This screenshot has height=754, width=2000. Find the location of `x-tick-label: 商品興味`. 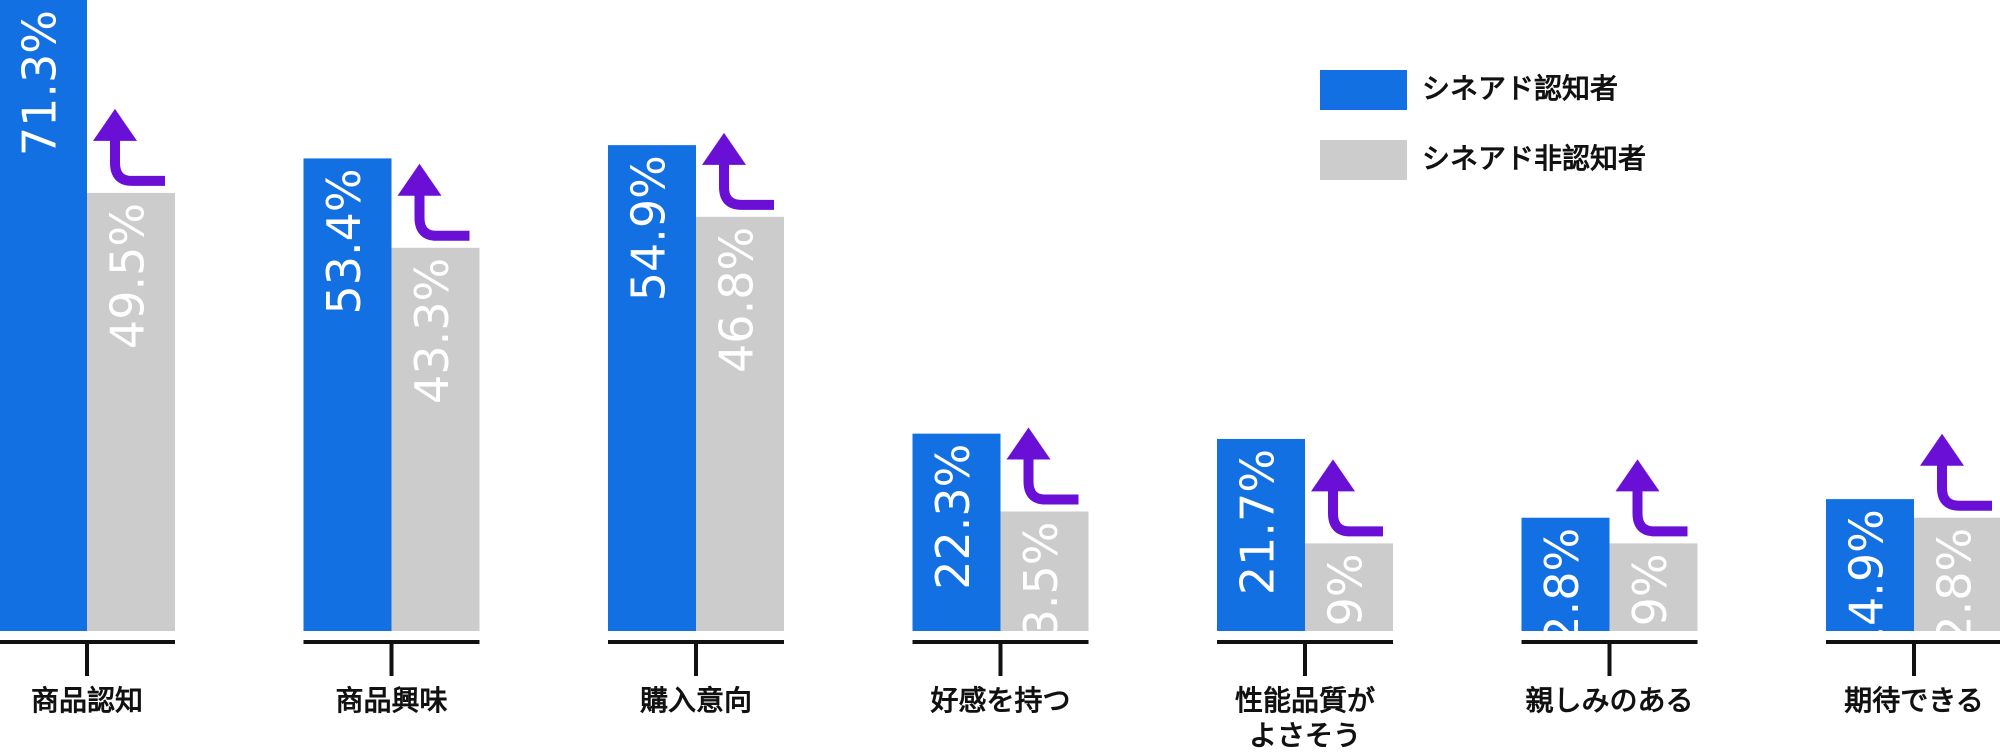

x-tick-label: 商品興味 is located at coordinates (391, 700).